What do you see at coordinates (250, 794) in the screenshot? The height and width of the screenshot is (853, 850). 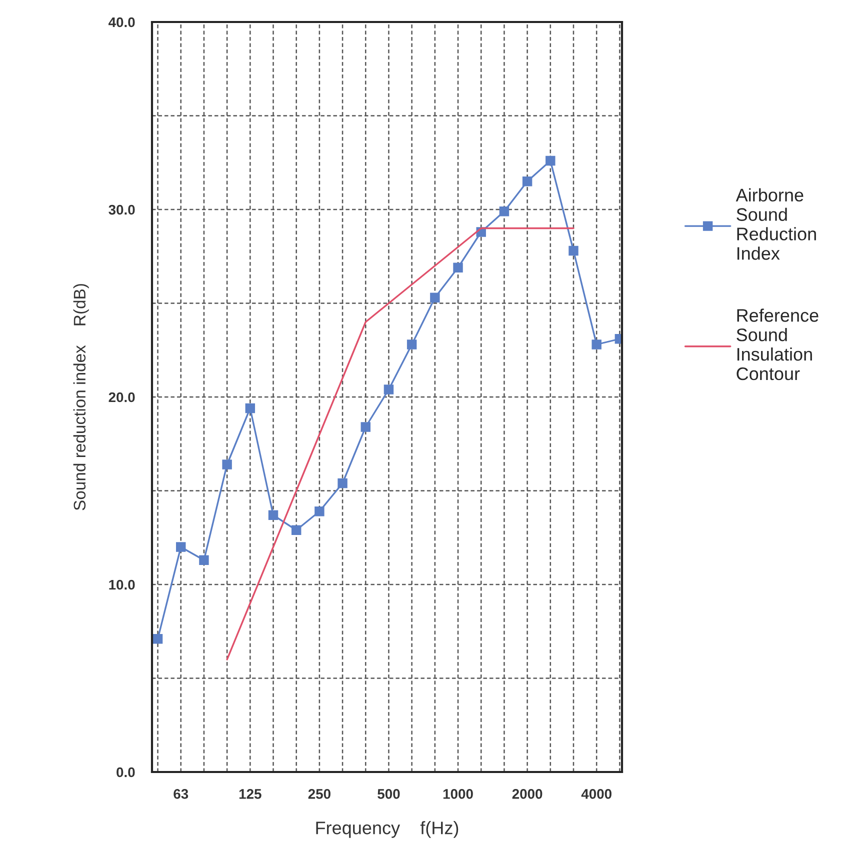 I see `x-tick-label: 125` at bounding box center [250, 794].